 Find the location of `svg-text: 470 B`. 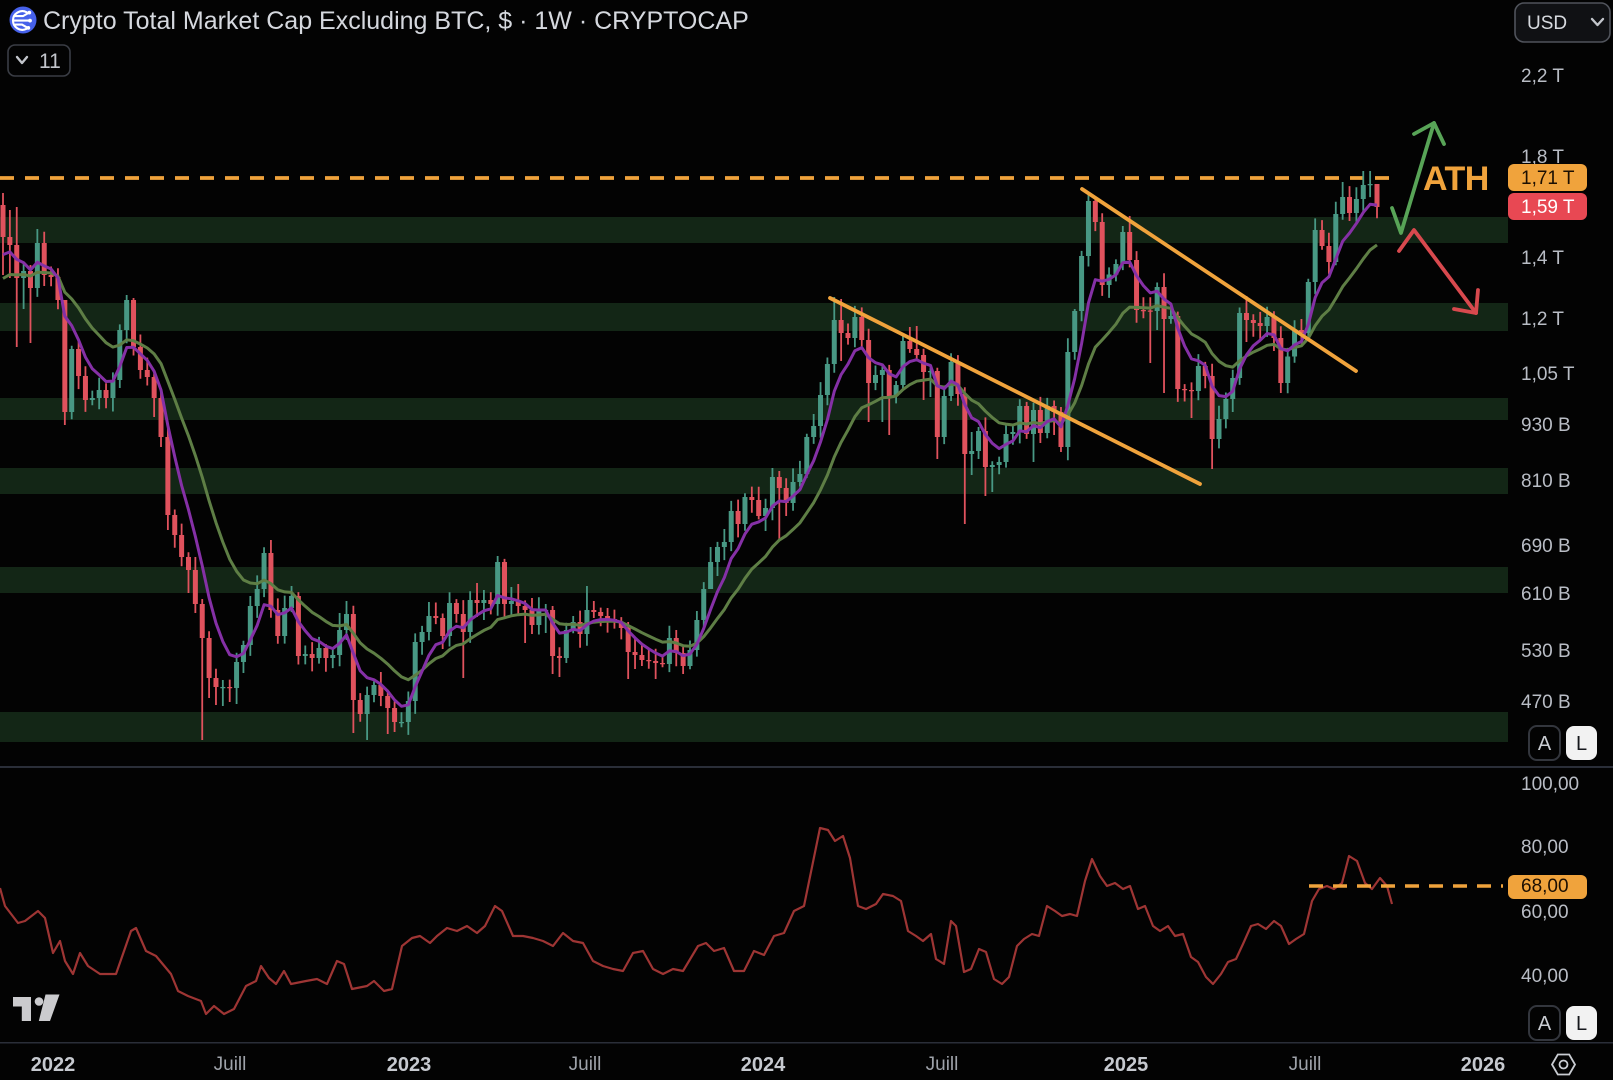

svg-text: 470 B is located at coordinates (1546, 702).